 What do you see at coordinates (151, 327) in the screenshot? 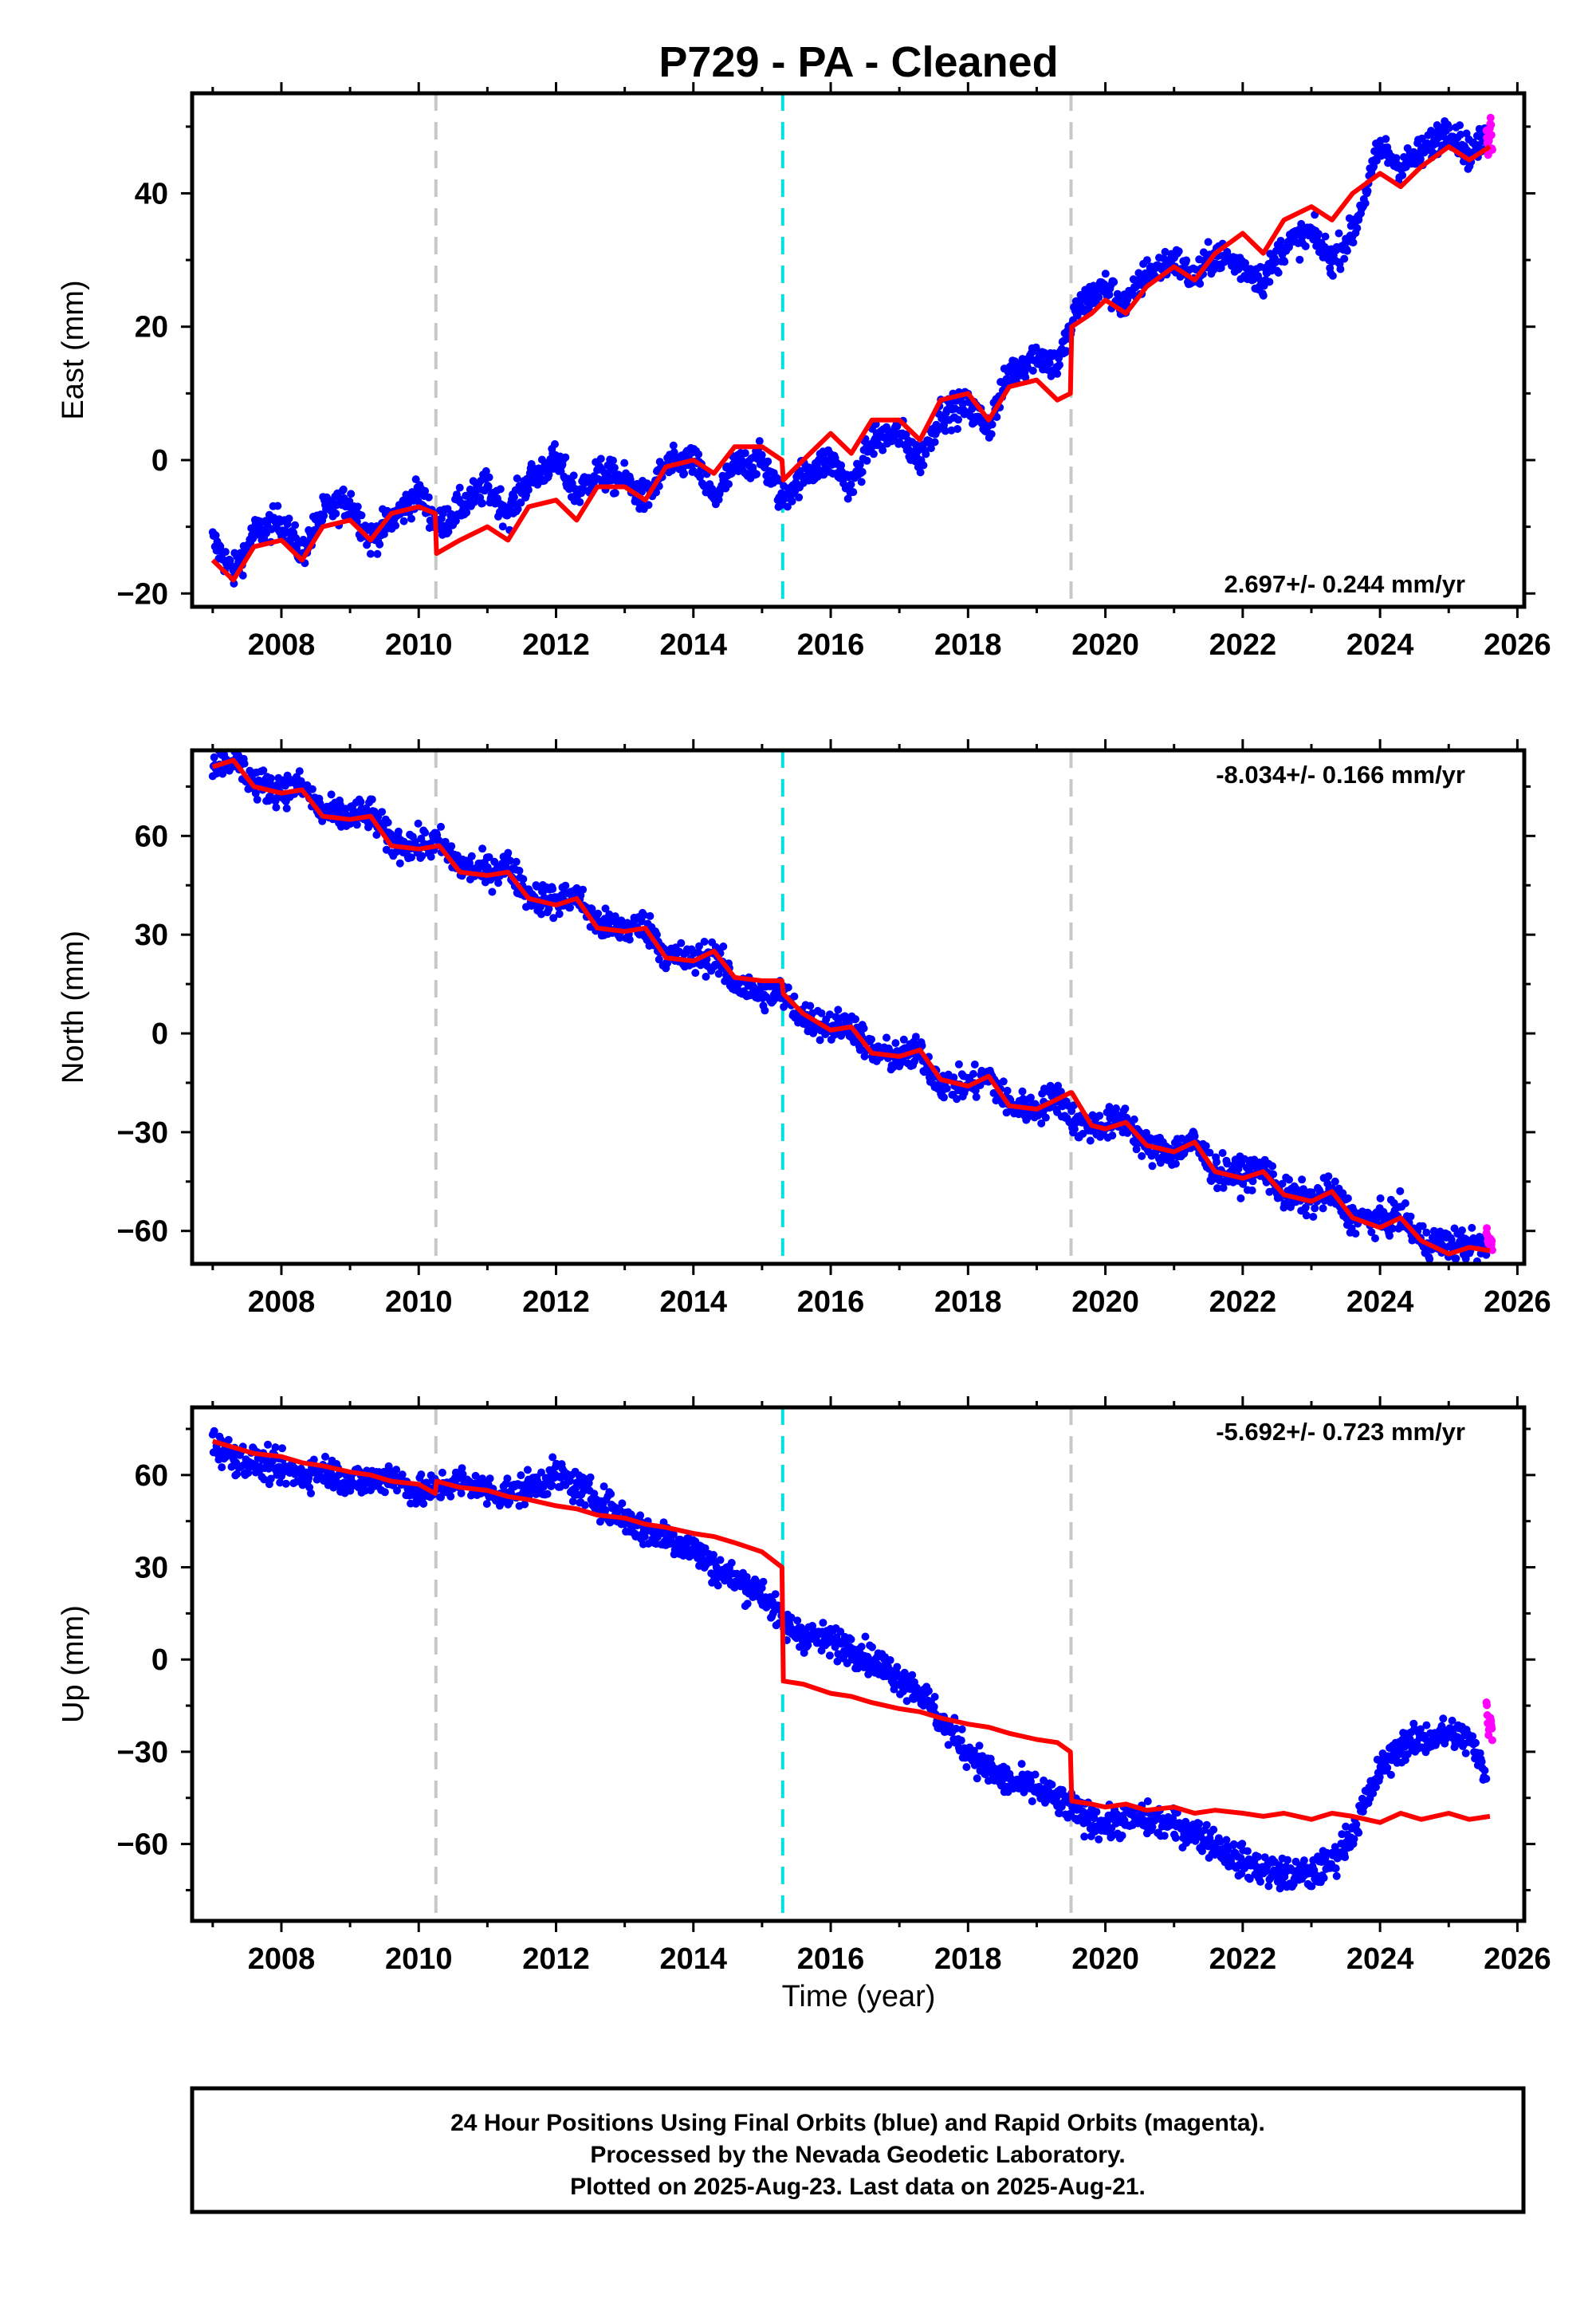
I see `y-tick-label: 20` at bounding box center [151, 327].